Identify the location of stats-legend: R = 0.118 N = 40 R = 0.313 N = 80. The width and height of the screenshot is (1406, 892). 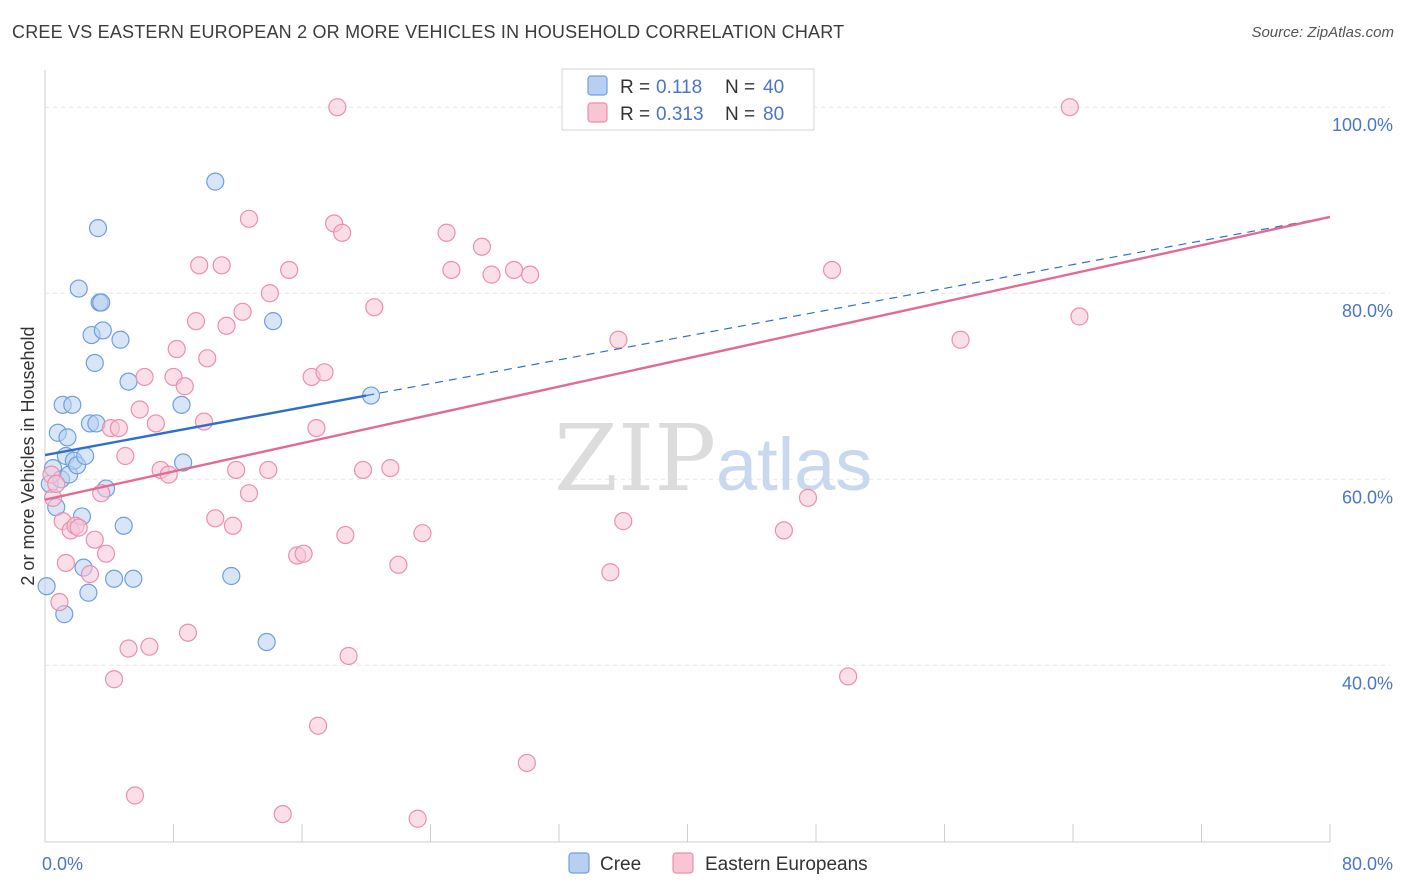
(688, 99).